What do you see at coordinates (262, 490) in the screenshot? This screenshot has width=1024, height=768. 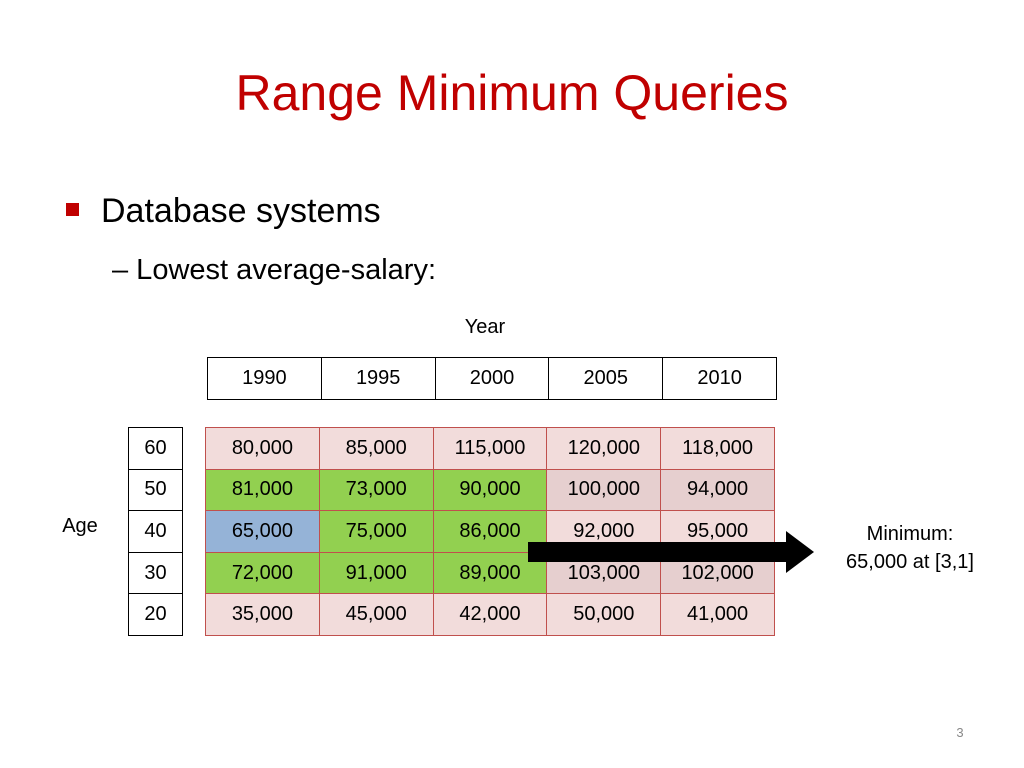 I see `salary-cell: 81,000` at bounding box center [262, 490].